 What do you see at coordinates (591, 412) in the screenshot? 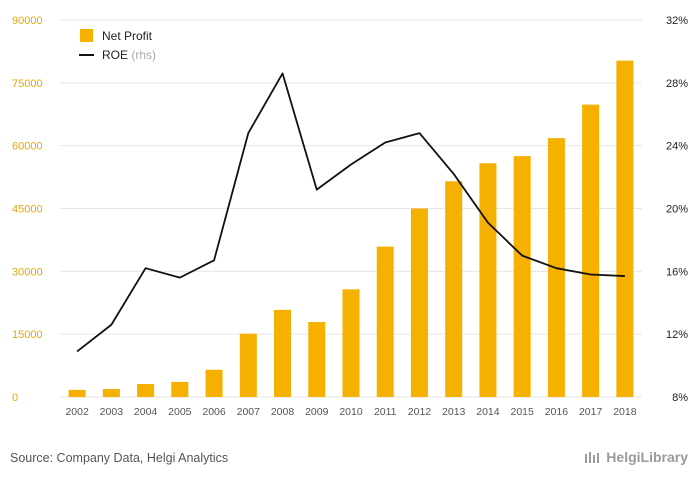
I see `x-tick-label: 2017` at bounding box center [591, 412].